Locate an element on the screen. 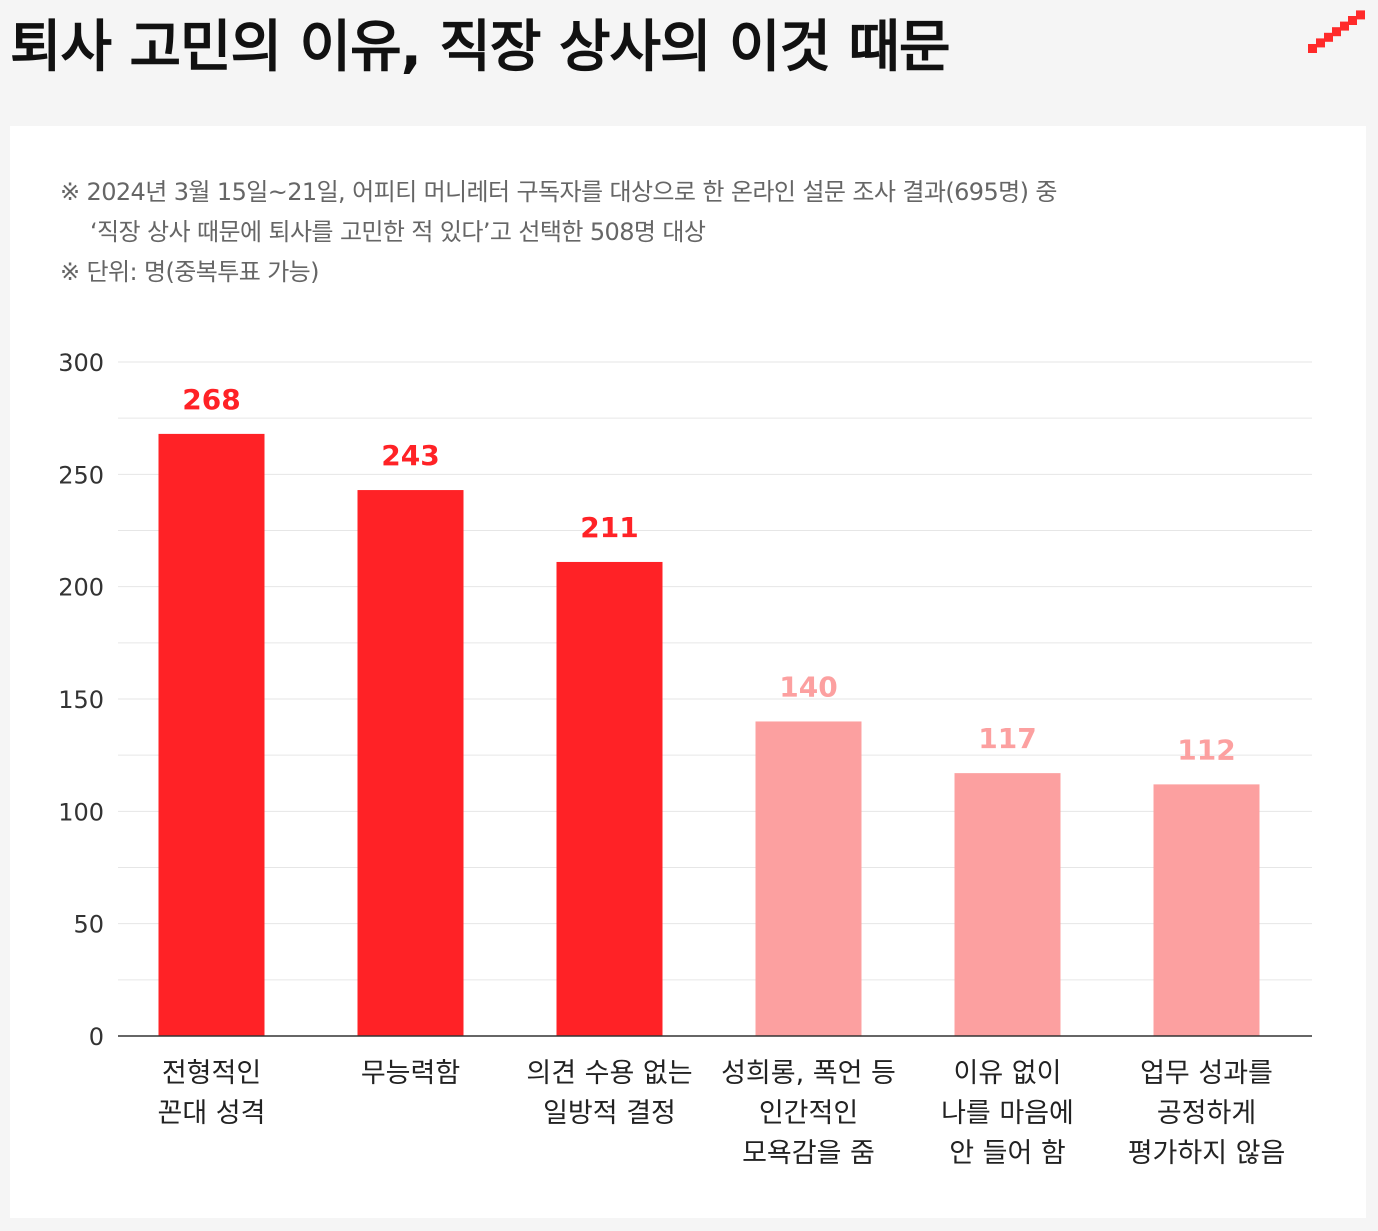  category-label: 무능력함 is located at coordinates (410, 1073).